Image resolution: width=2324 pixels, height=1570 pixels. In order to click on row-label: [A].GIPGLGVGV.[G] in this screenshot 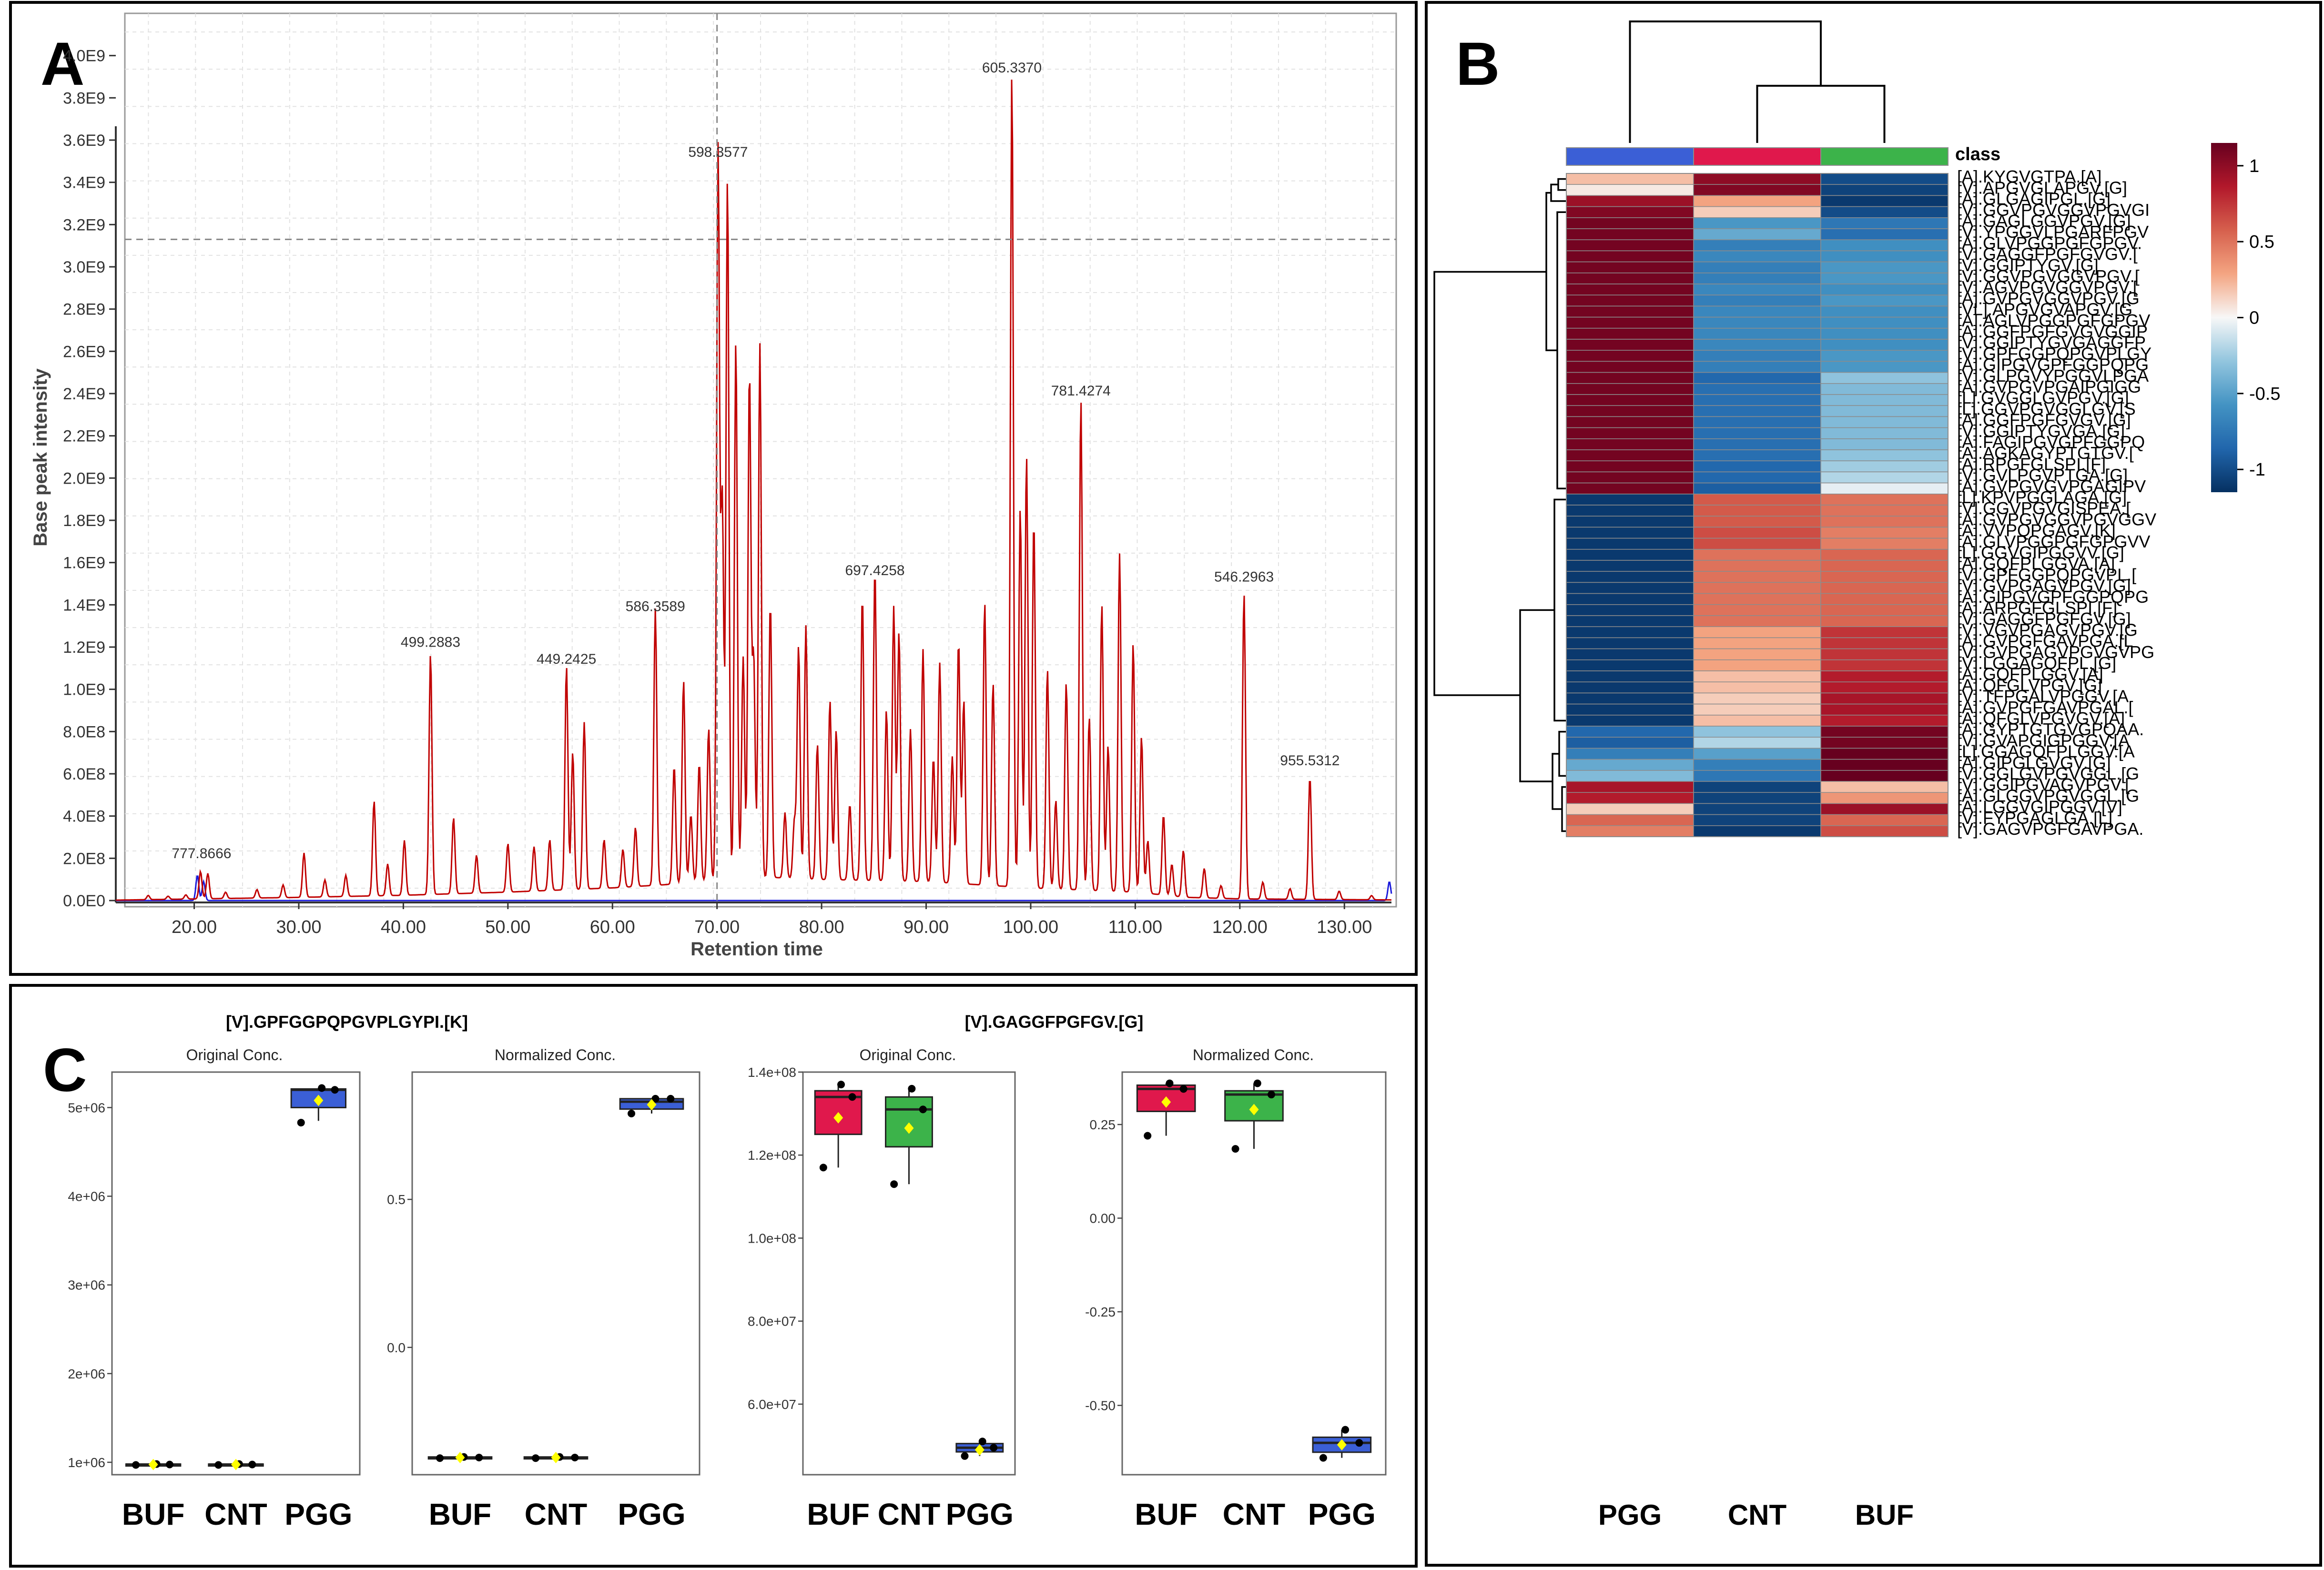, I will do `click(2034, 762)`.